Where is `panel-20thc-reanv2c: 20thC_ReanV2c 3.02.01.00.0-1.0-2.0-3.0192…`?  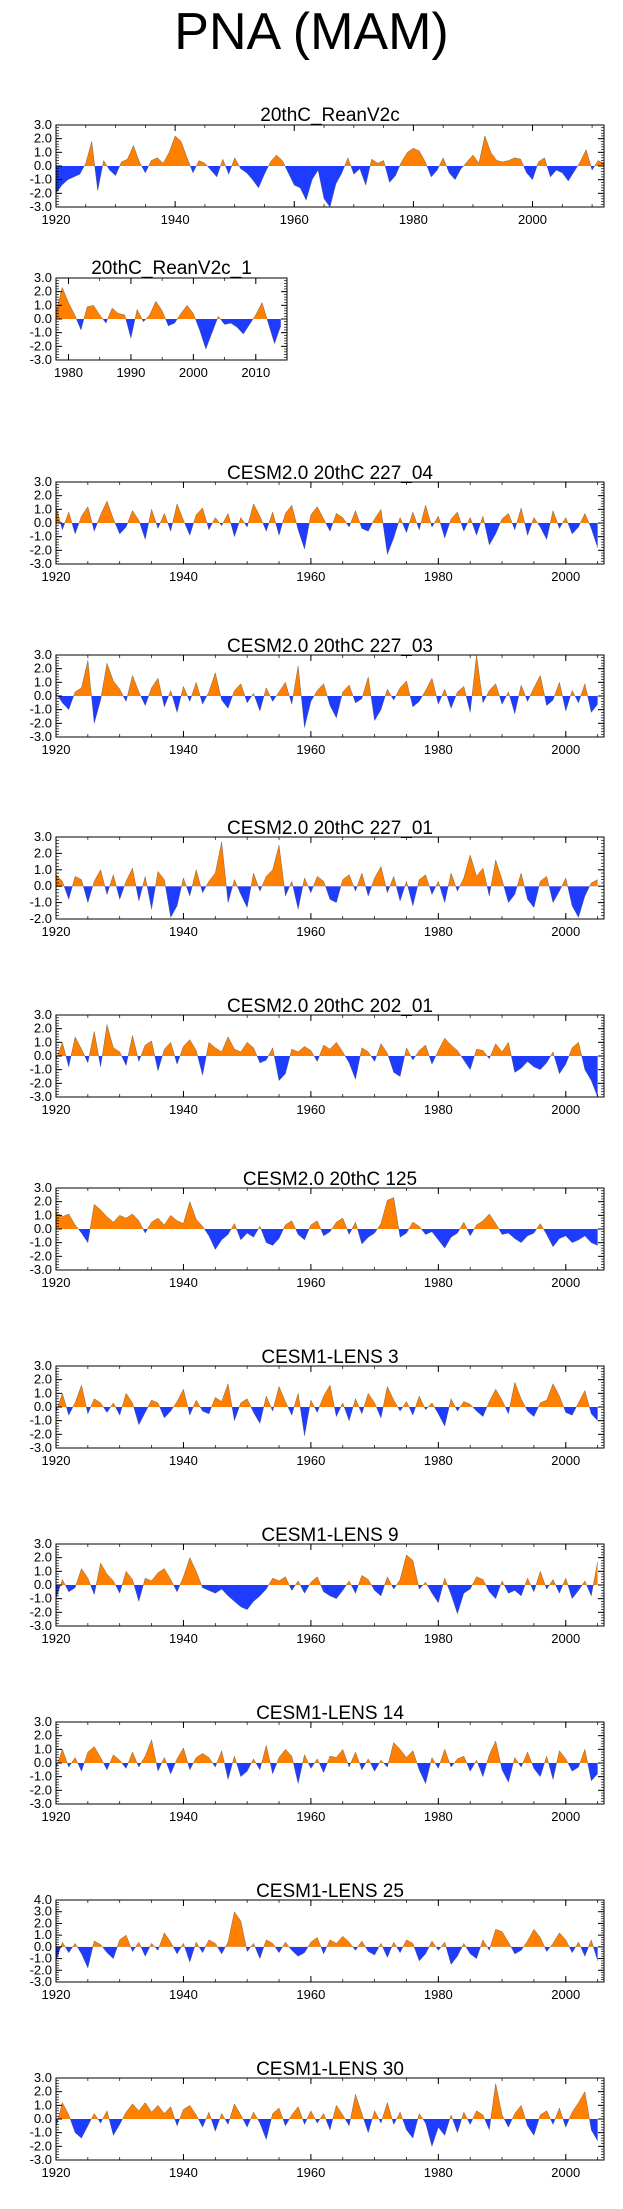 panel-20thc-reanv2c: 20thC_ReanV2c 3.02.01.00.0-1.0-2.0-3.0192… is located at coordinates (317, 166).